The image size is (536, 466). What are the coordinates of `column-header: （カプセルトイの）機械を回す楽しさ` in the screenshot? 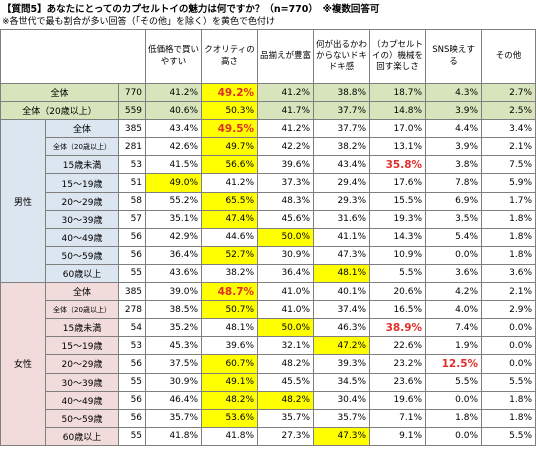 It's located at (398, 56).